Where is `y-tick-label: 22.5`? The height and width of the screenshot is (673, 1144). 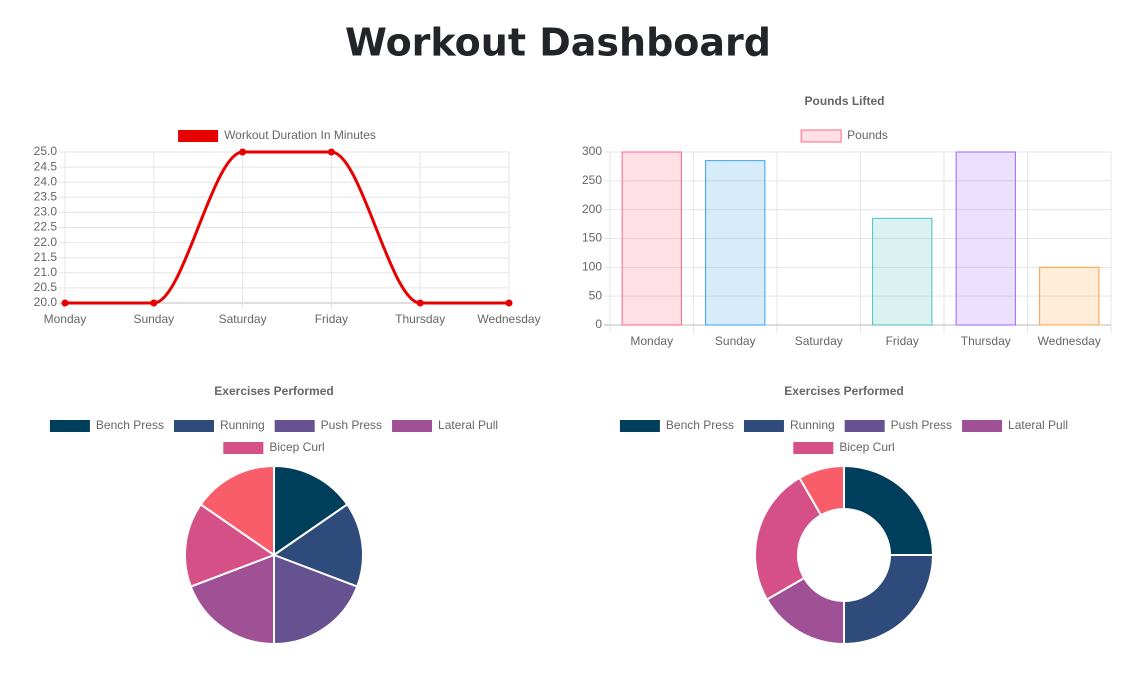
y-tick-label: 22.5 is located at coordinates (46, 227).